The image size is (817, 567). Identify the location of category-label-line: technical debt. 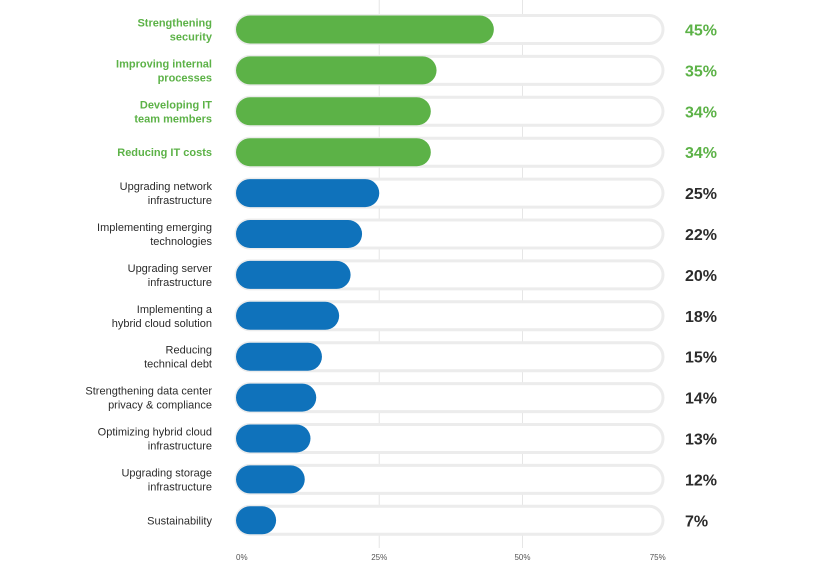
(178, 365).